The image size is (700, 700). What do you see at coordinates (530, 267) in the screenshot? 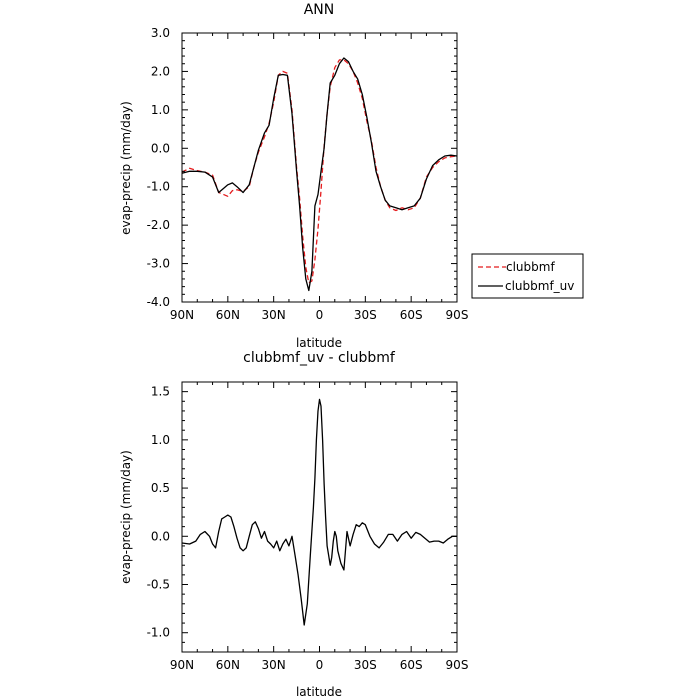
I see `legend-label-clubbmf: clubbmf` at bounding box center [530, 267].